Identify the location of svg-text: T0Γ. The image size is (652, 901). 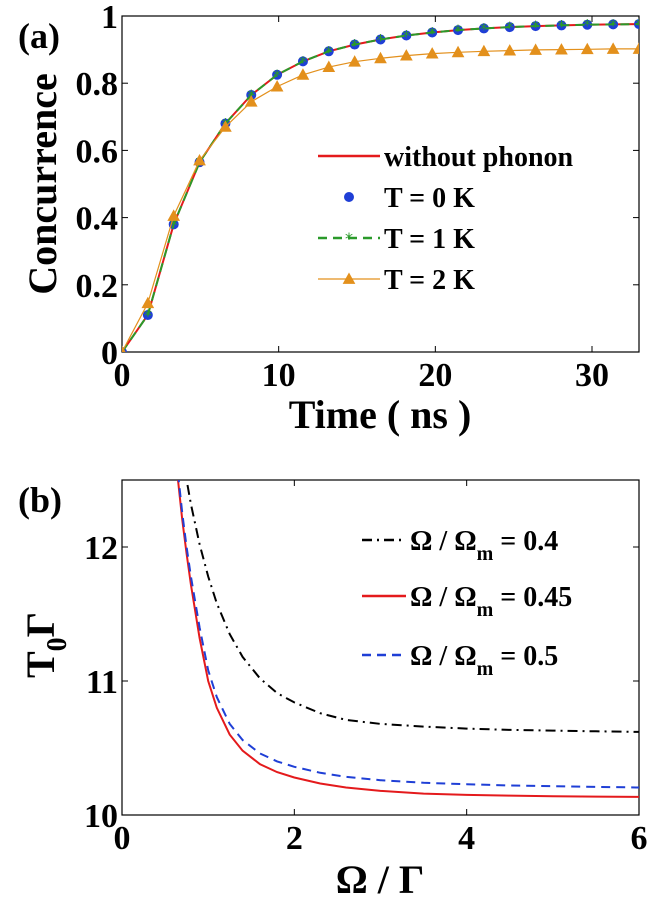
(45, 645).